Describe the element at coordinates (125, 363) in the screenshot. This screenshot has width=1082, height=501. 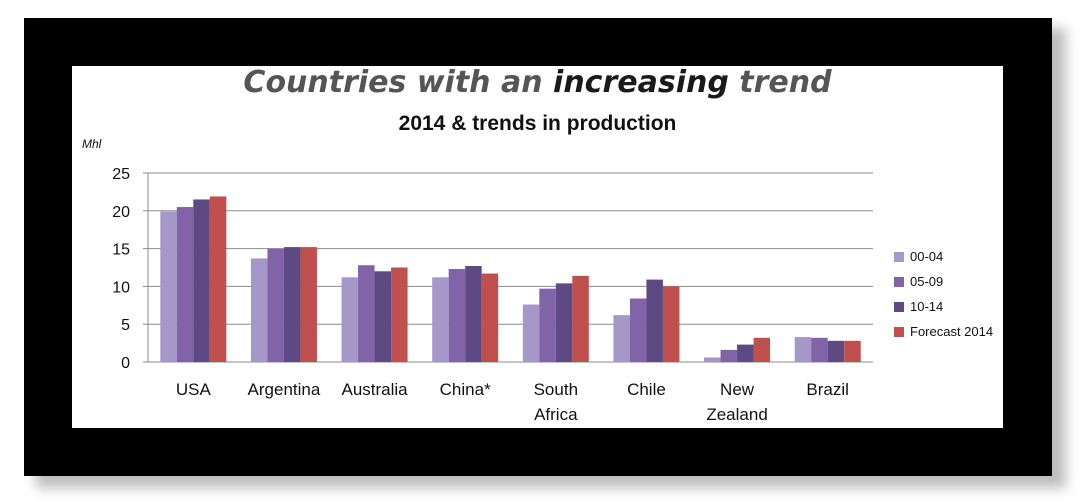
I see `y-tick-label: 0` at that location.